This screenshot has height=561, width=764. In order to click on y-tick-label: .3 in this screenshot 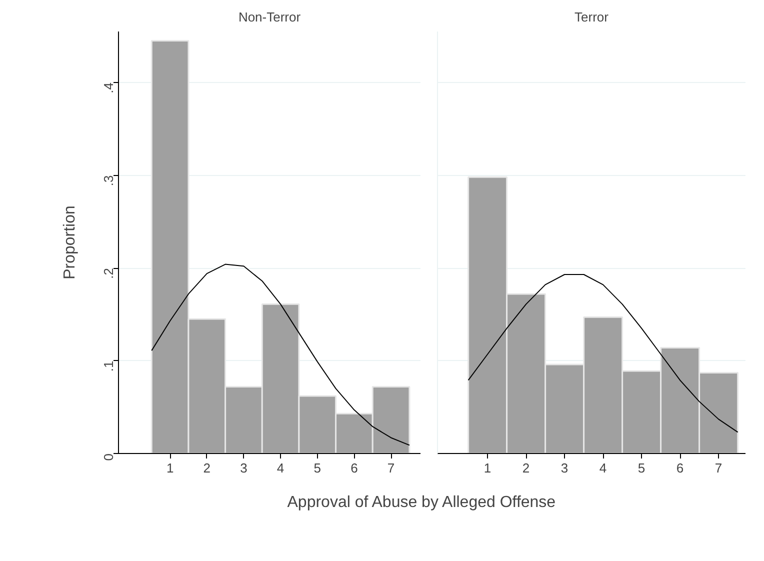, I will do `click(108, 180)`.